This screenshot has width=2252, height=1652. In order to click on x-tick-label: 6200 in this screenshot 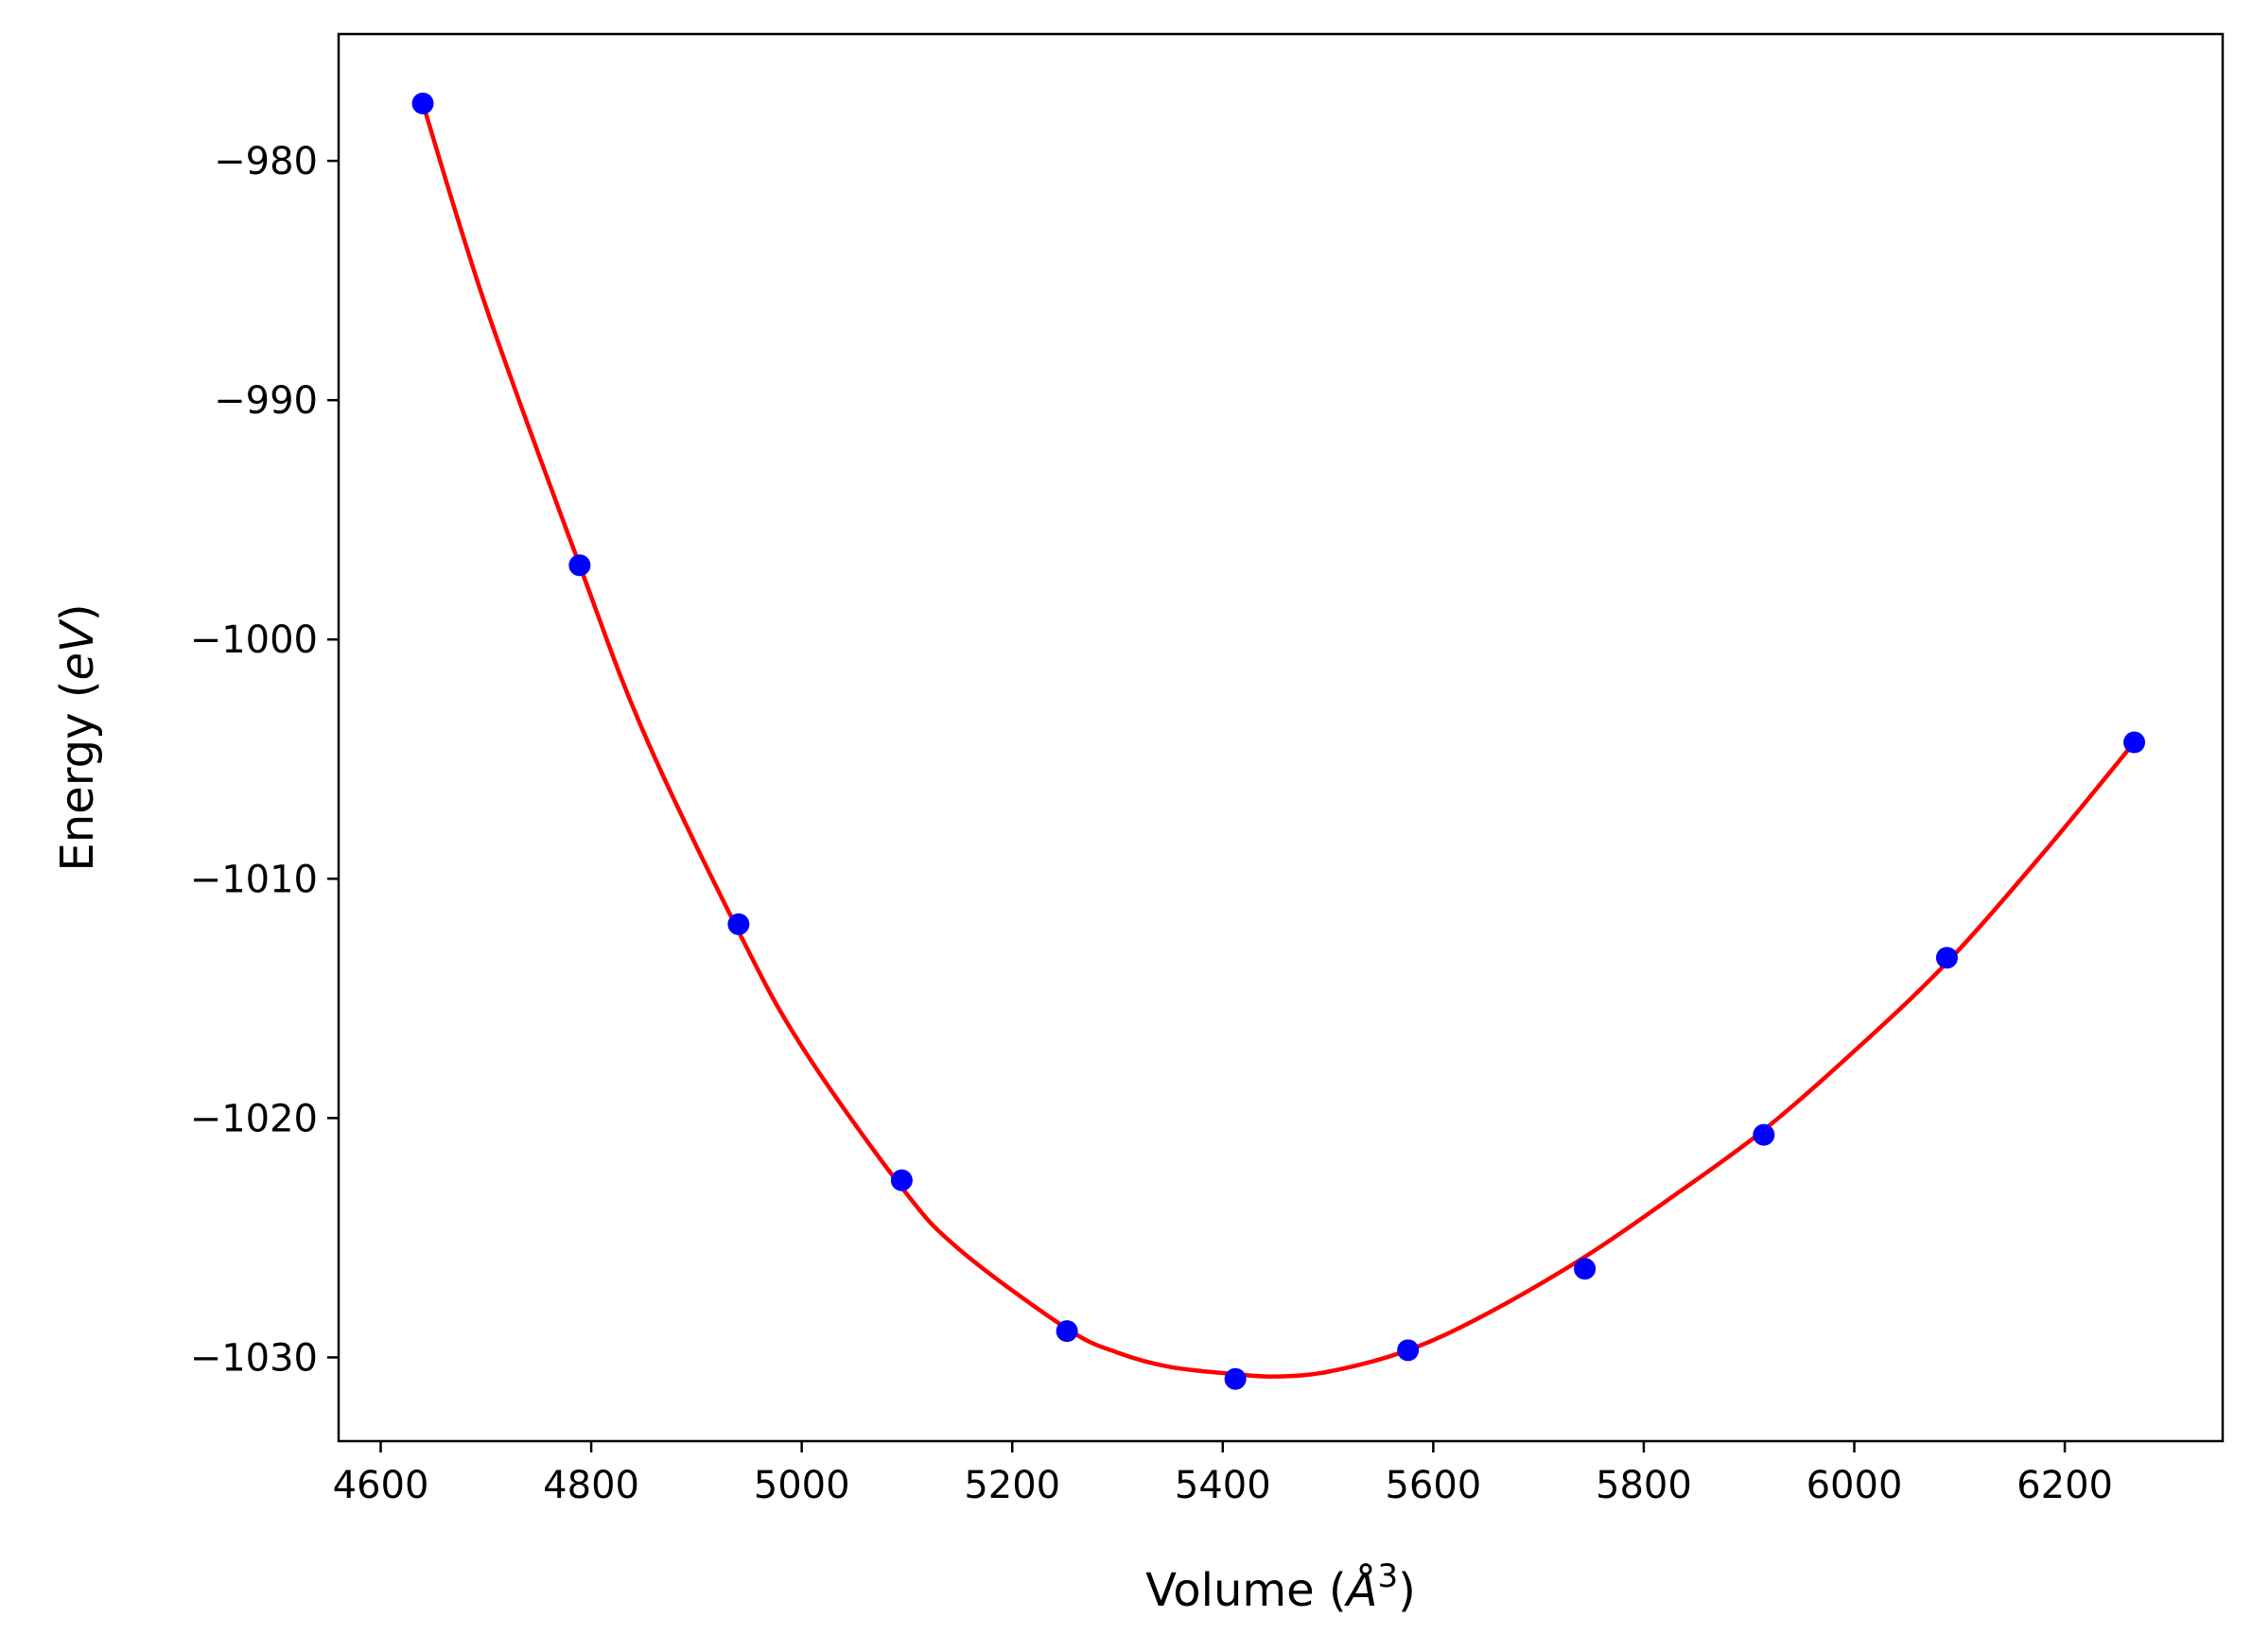, I will do `click(2064, 1486)`.